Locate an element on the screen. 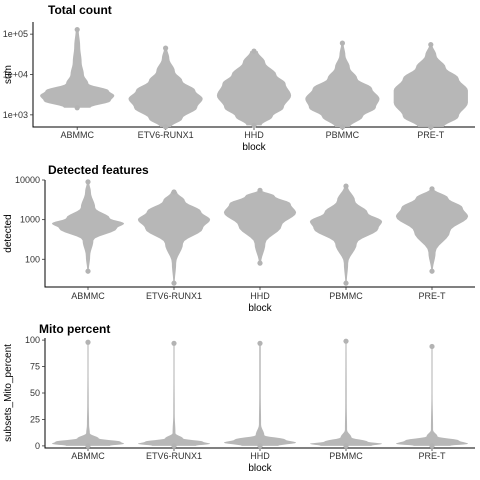 This screenshot has width=480, height=480. y-tick-label: 25 is located at coordinates (35, 419).